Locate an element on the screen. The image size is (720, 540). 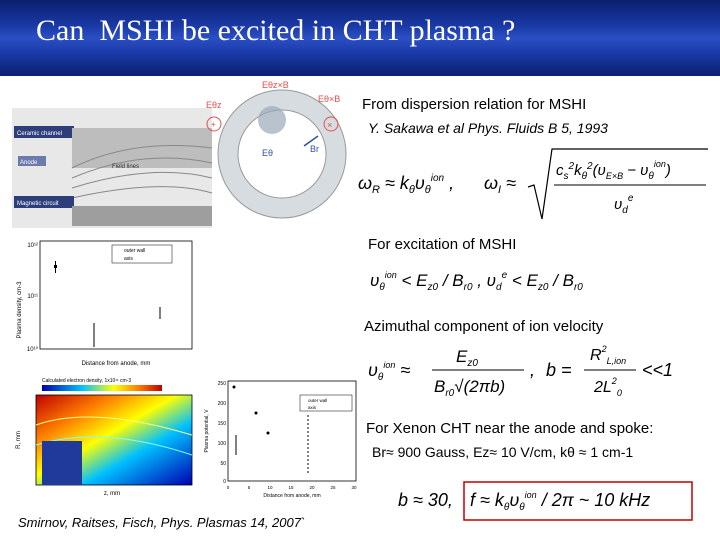
potential-ytick-5: 0 is located at coordinates (224, 482).